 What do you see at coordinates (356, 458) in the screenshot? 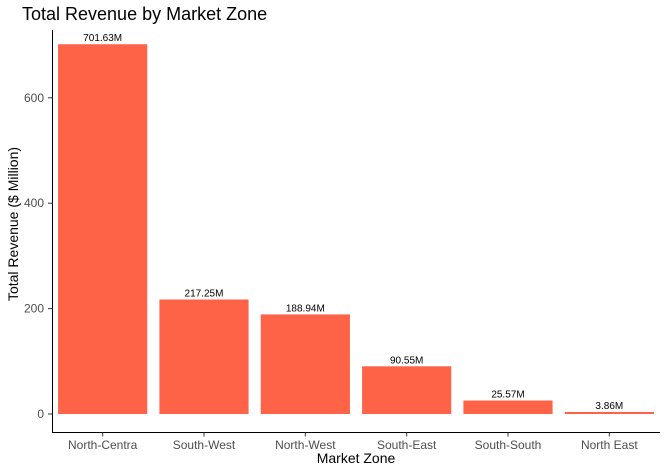
I see `x-axis-title: Market Zone` at bounding box center [356, 458].